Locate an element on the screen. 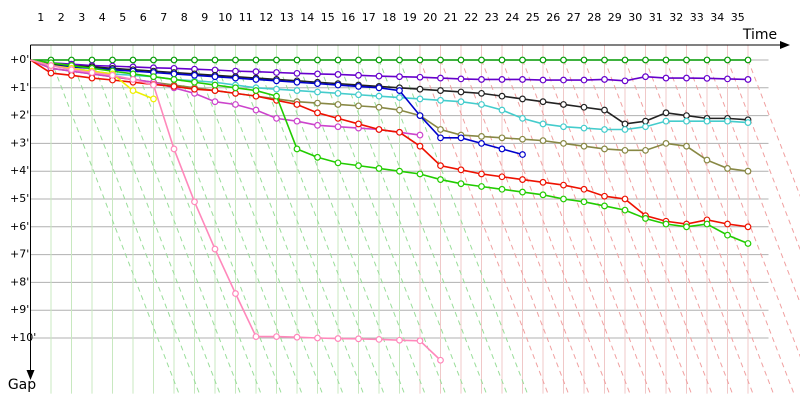 The height and width of the screenshot is (400, 800). x-tick-label: 20 is located at coordinates (430, 17).